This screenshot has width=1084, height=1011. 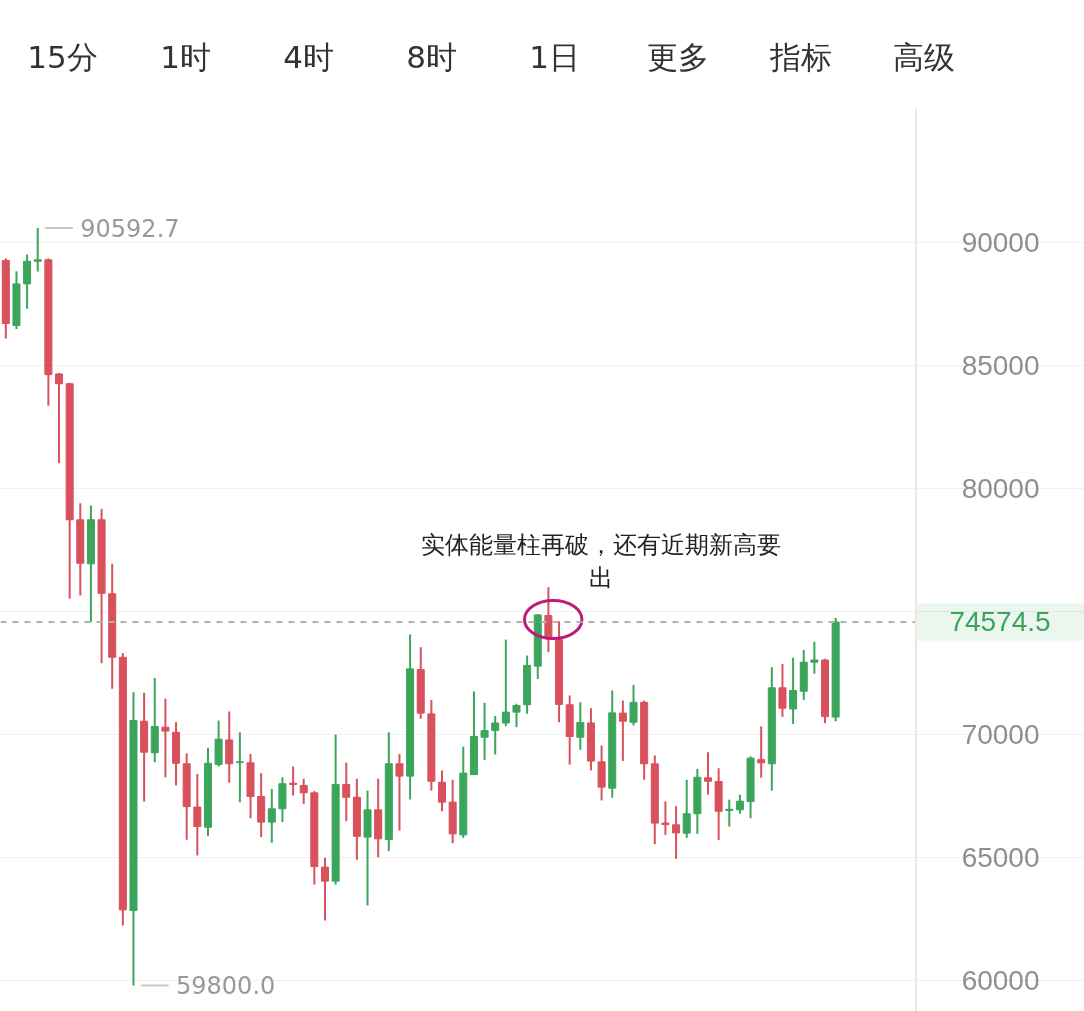 I want to click on y-tick-label: 90000, so click(x=1000, y=243).